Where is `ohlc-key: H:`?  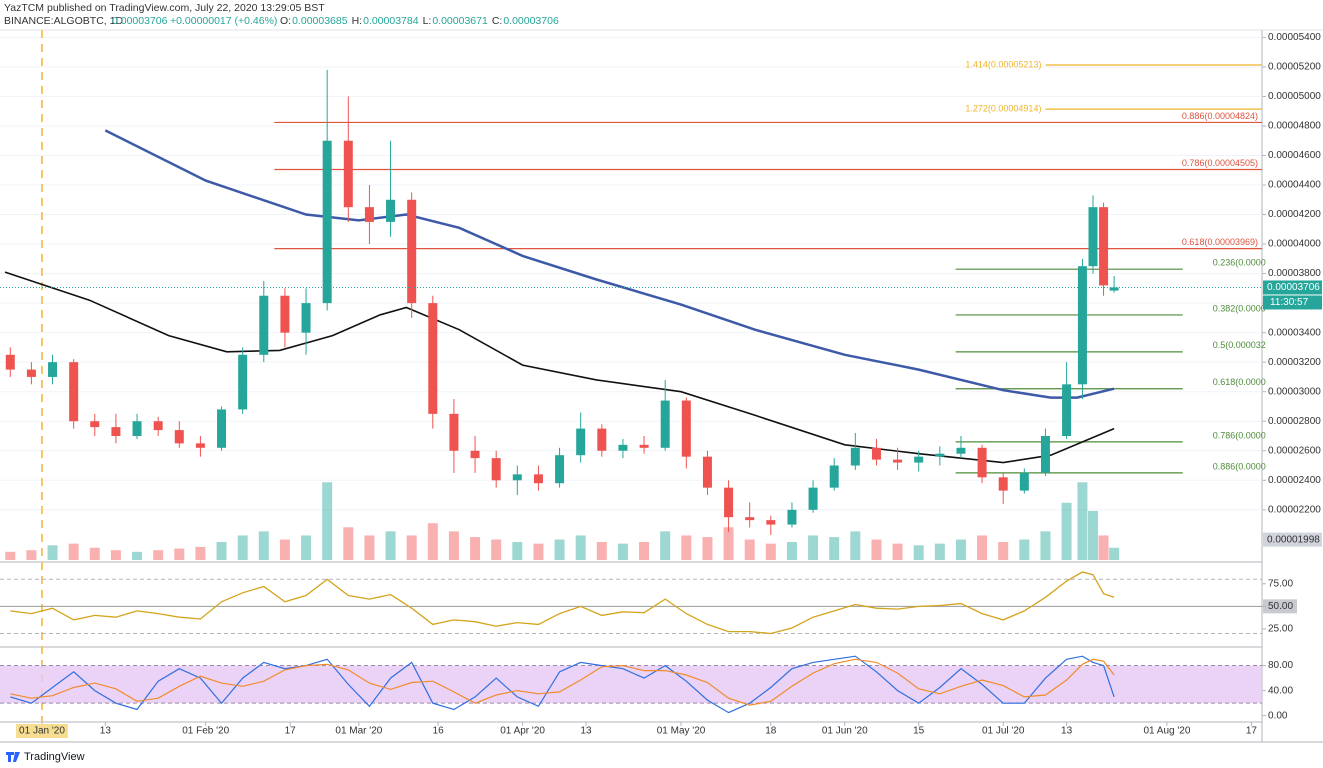
ohlc-key: H: is located at coordinates (357, 21).